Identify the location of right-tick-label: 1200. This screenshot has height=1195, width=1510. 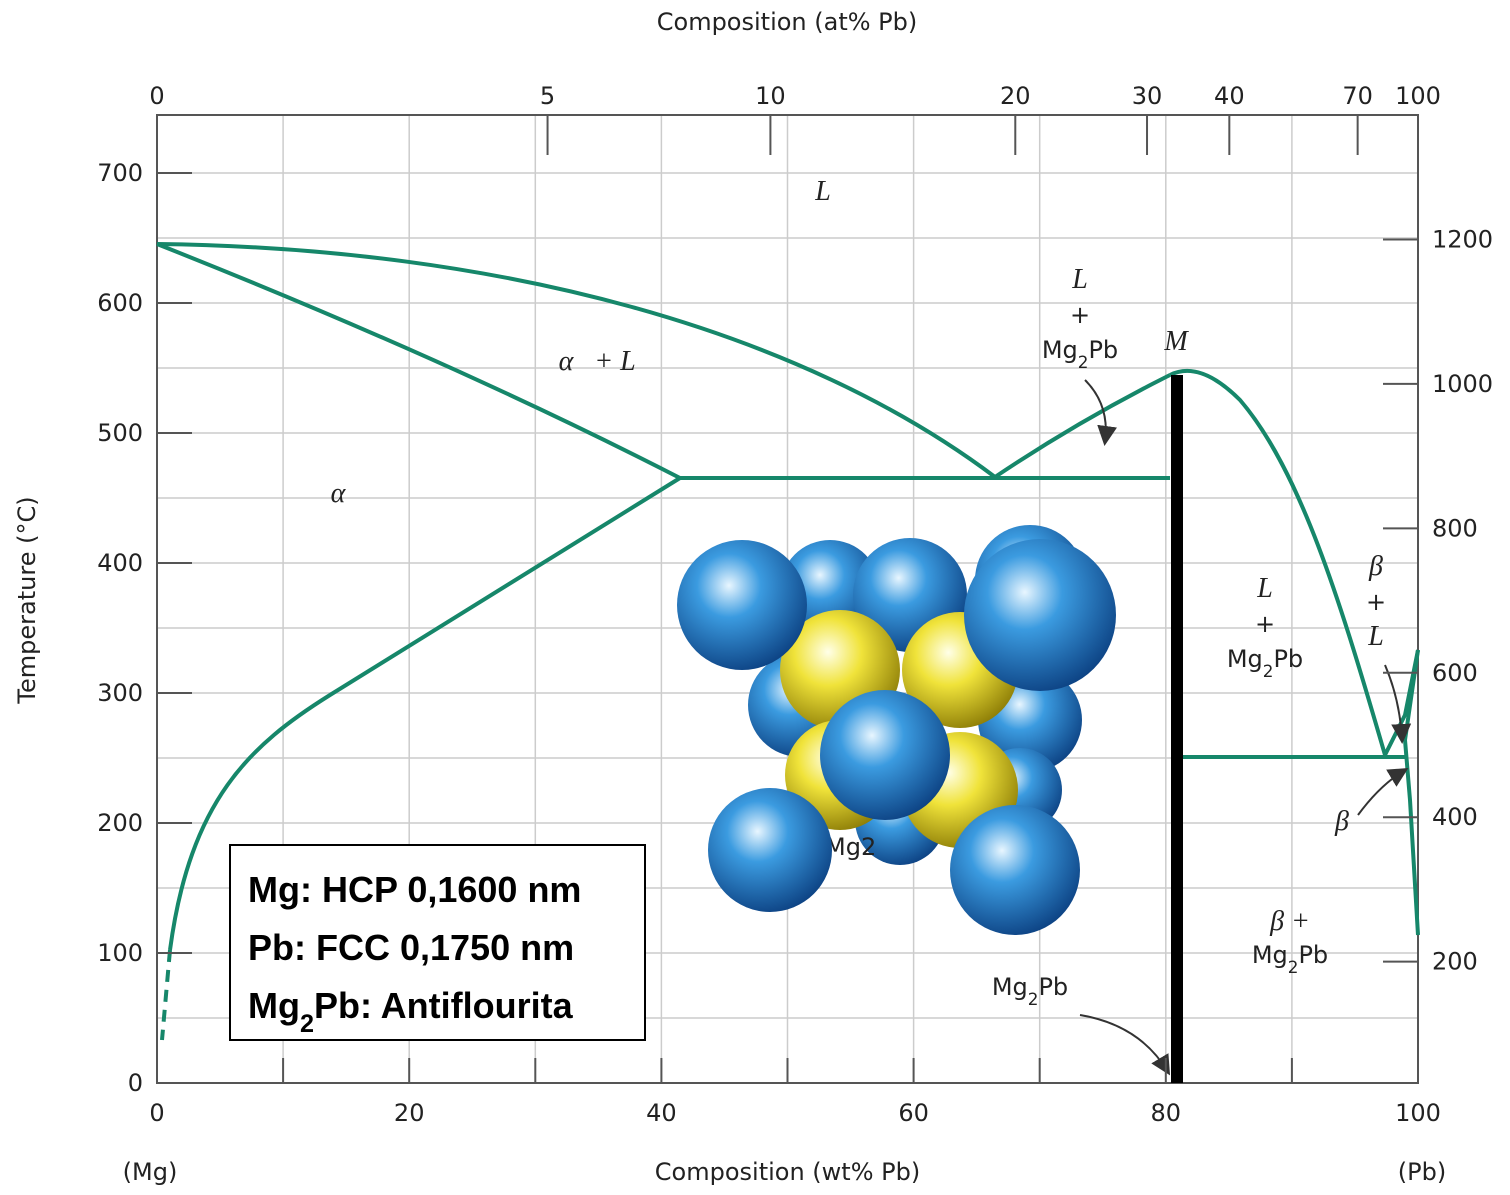
(1462, 239).